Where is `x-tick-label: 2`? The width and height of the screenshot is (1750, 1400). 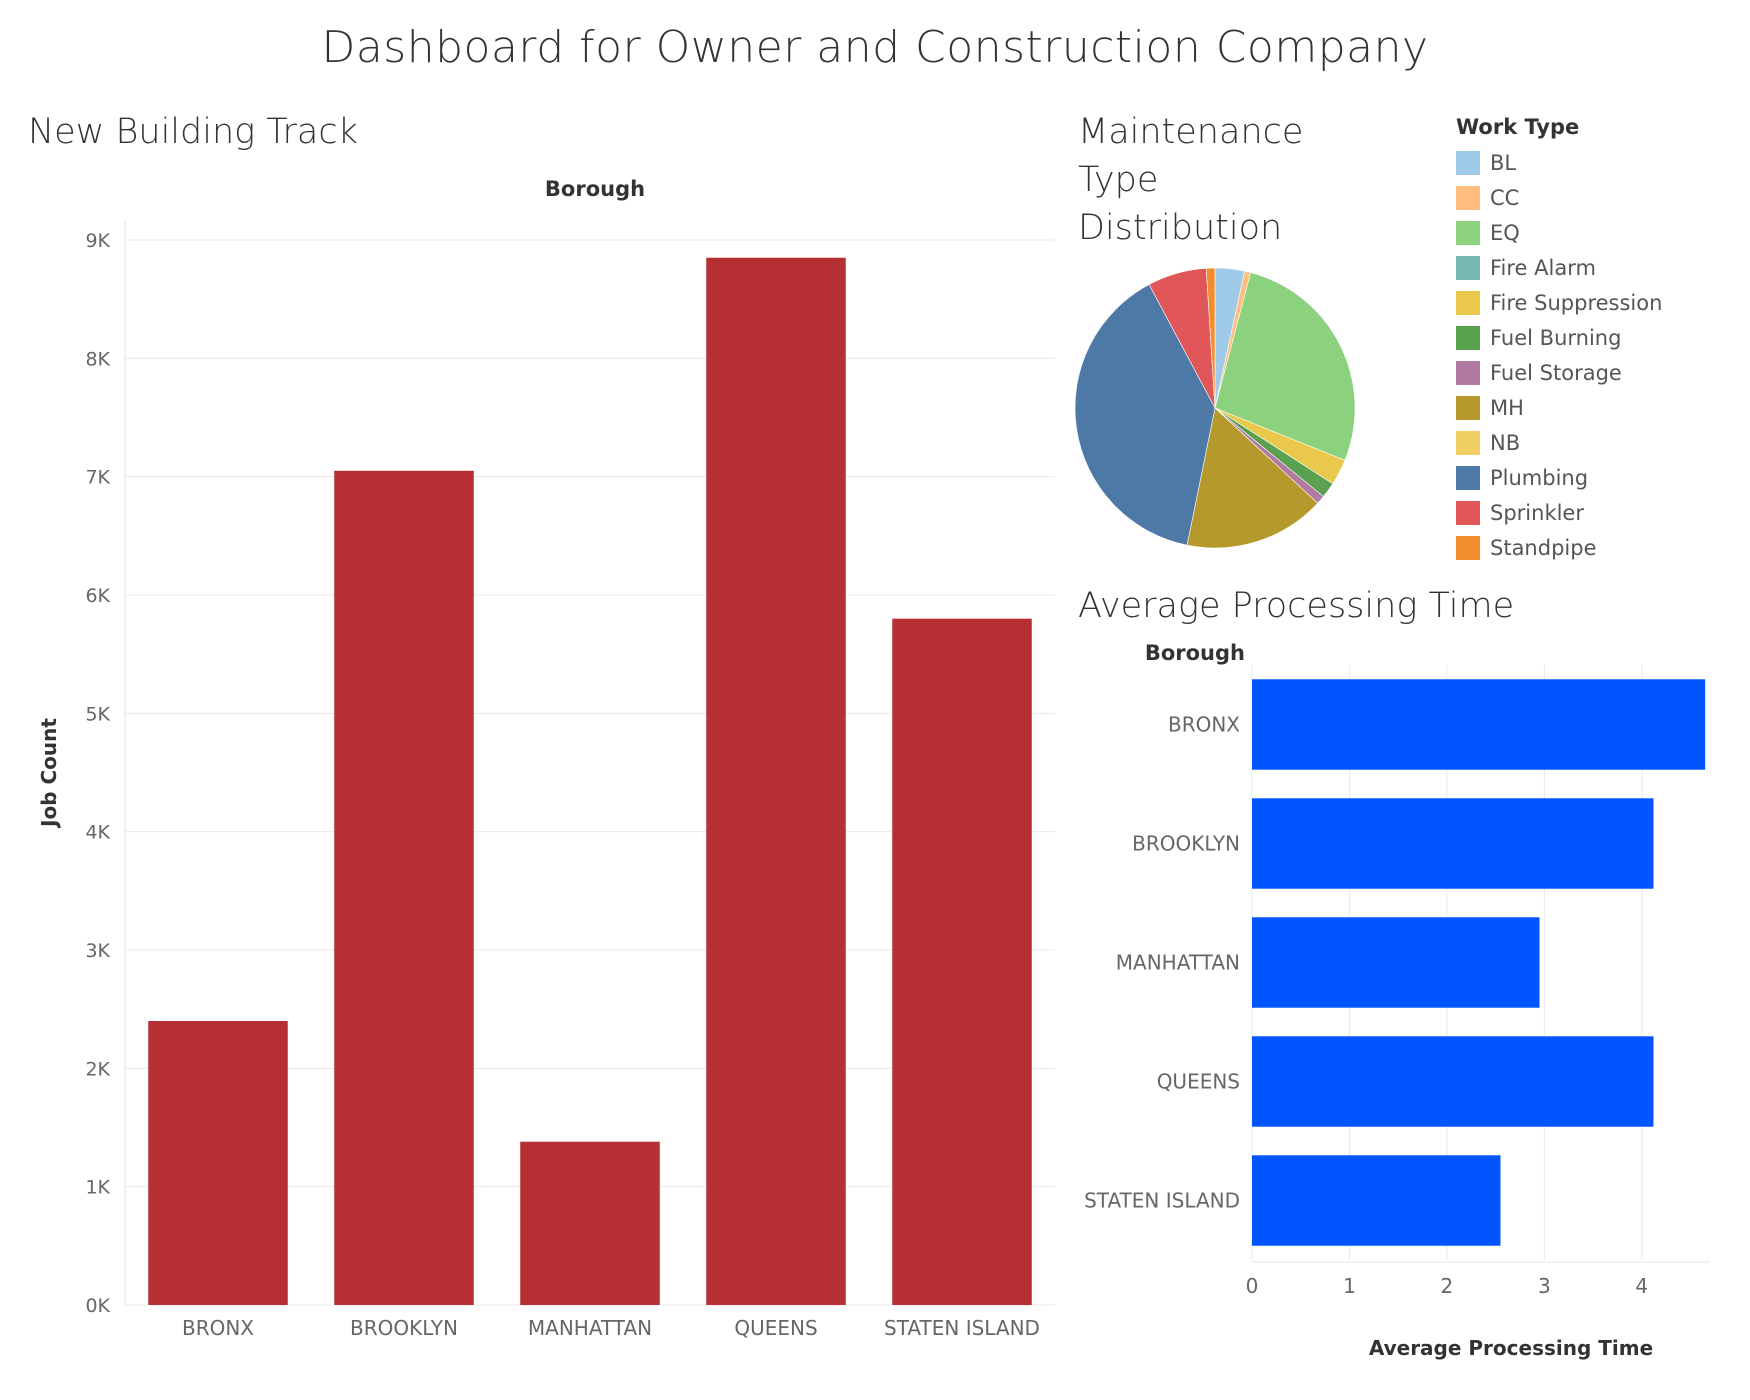
x-tick-label: 2 is located at coordinates (1447, 1286).